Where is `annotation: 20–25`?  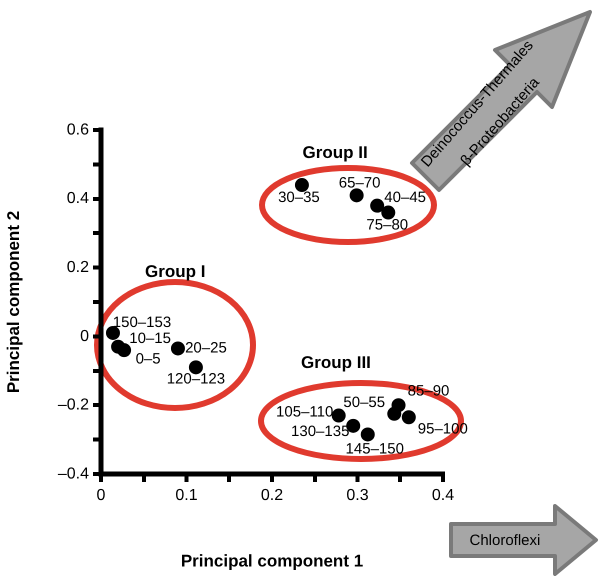 annotation: 20–25 is located at coordinates (206, 348).